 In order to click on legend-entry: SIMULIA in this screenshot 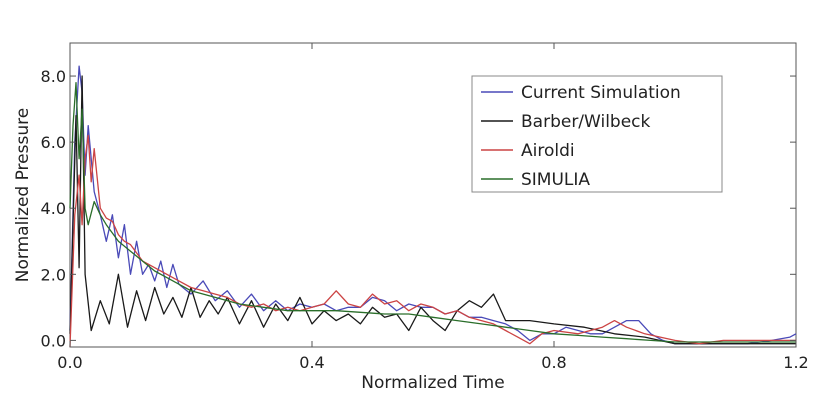, I will do `click(555, 180)`.